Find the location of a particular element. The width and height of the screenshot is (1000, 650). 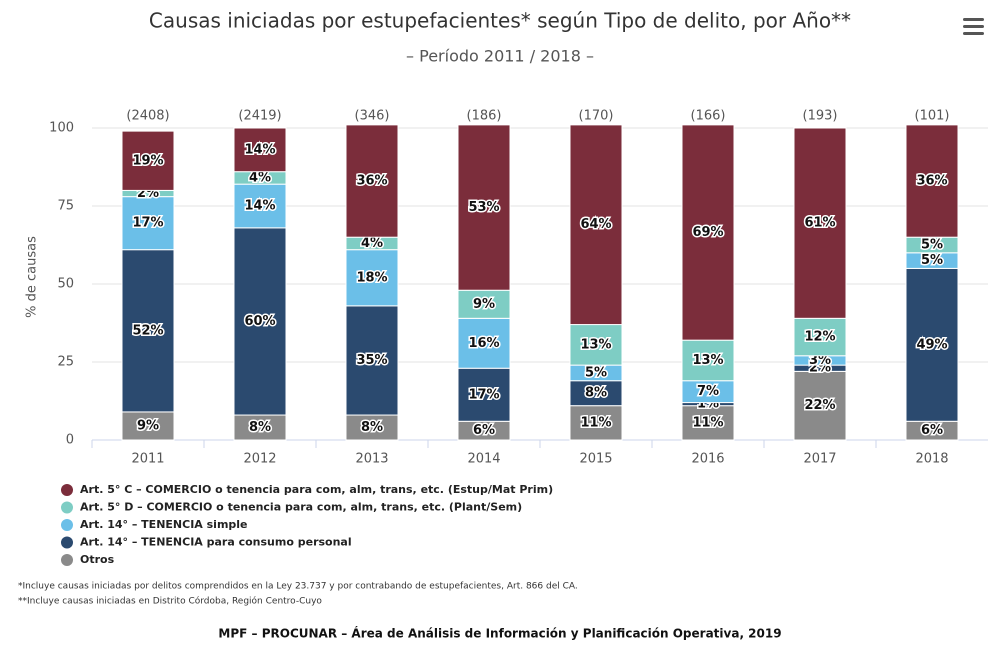

total-label: (2419) is located at coordinates (259, 116).